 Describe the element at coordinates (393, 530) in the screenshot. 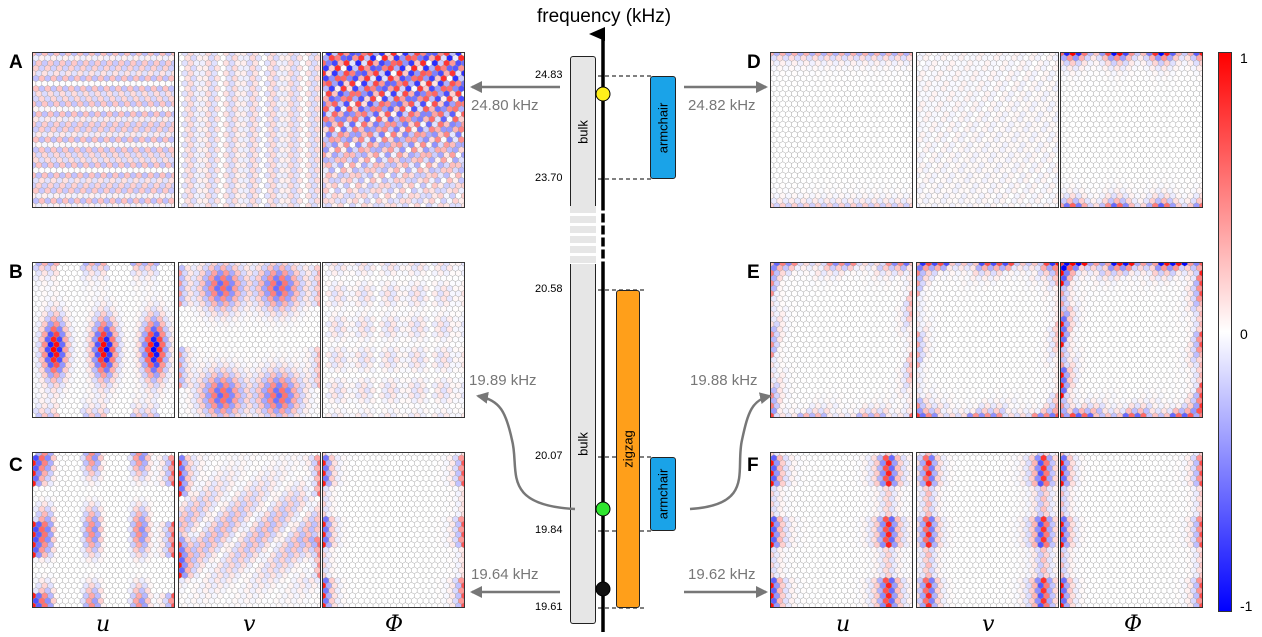

I see `panel-c-phi` at that location.